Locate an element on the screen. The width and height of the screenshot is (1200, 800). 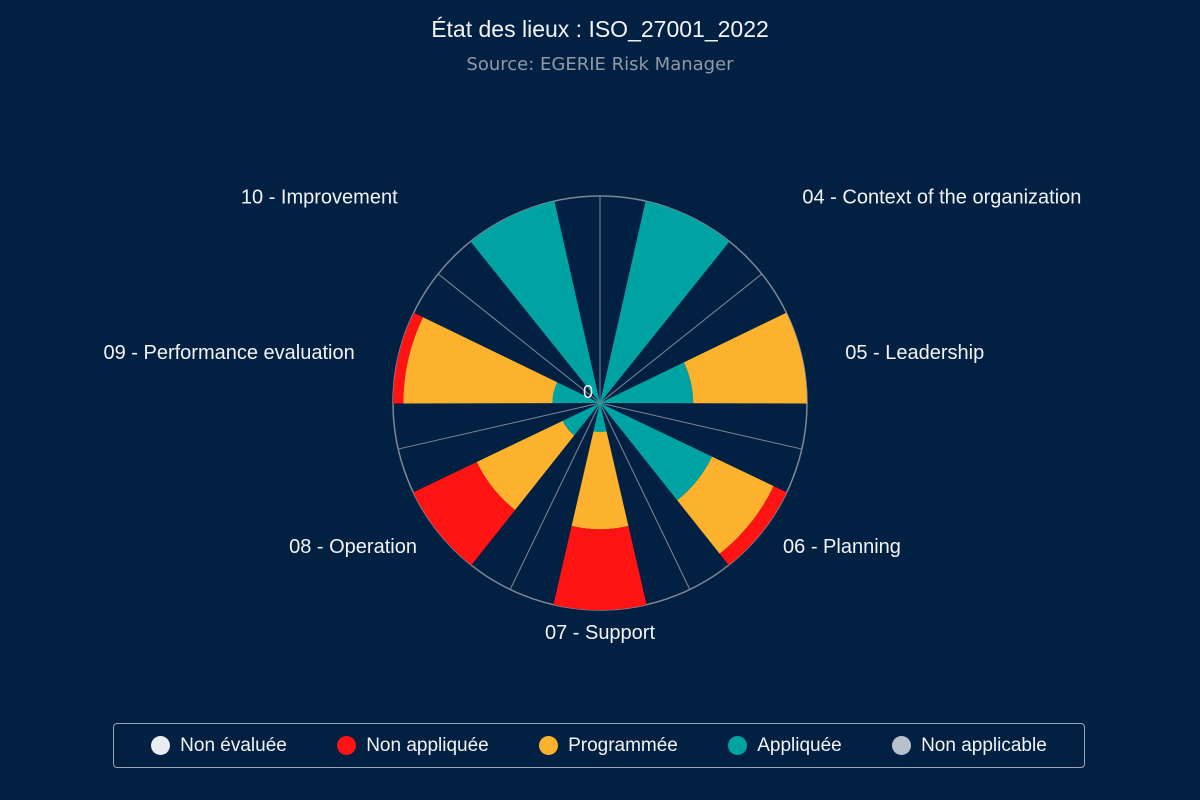
legend-label: Non applicable is located at coordinates (984, 745).